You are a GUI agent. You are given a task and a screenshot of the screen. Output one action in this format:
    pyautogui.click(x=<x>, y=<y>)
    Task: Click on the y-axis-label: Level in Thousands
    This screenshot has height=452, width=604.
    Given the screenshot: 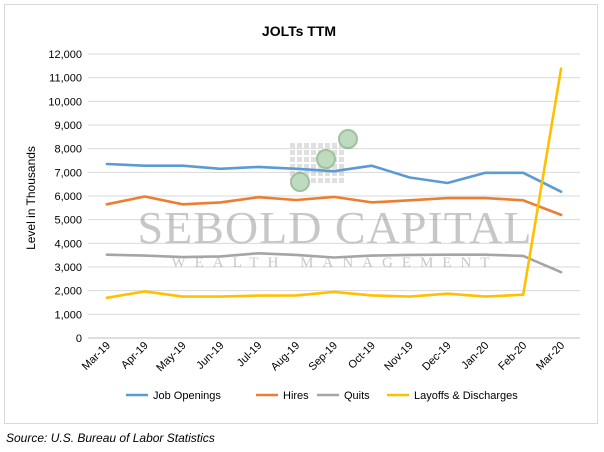 What is the action you would take?
    pyautogui.click(x=31, y=198)
    